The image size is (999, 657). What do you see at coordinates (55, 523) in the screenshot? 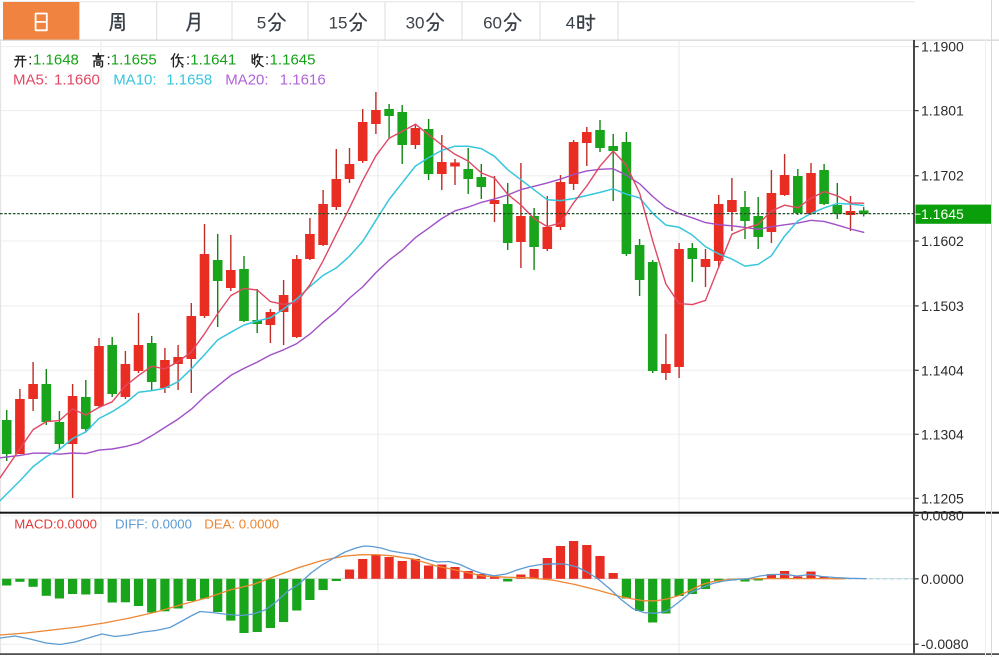
I see `svg-text: MACD:0.0000` at bounding box center [55, 523].